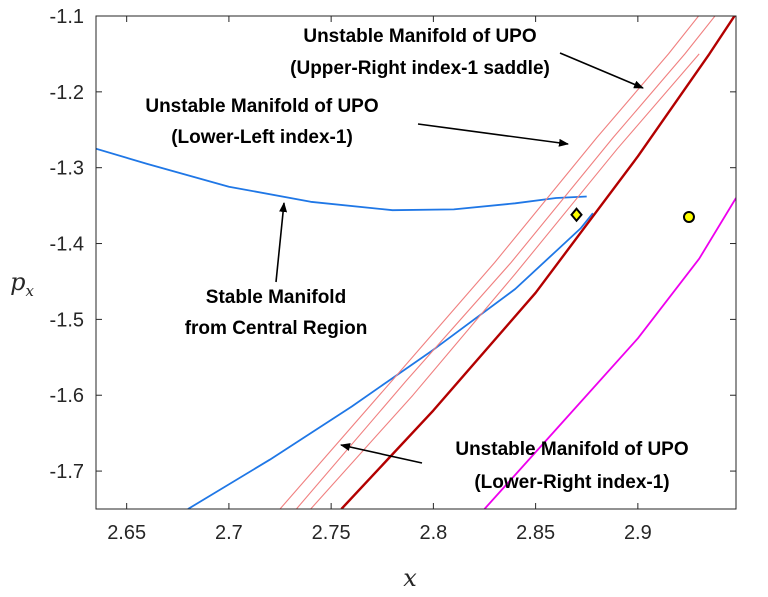 Image resolution: width=768 pixels, height=597 pixels. Describe the element at coordinates (381, 453) in the screenshot. I see `arrow-lower-right` at that location.